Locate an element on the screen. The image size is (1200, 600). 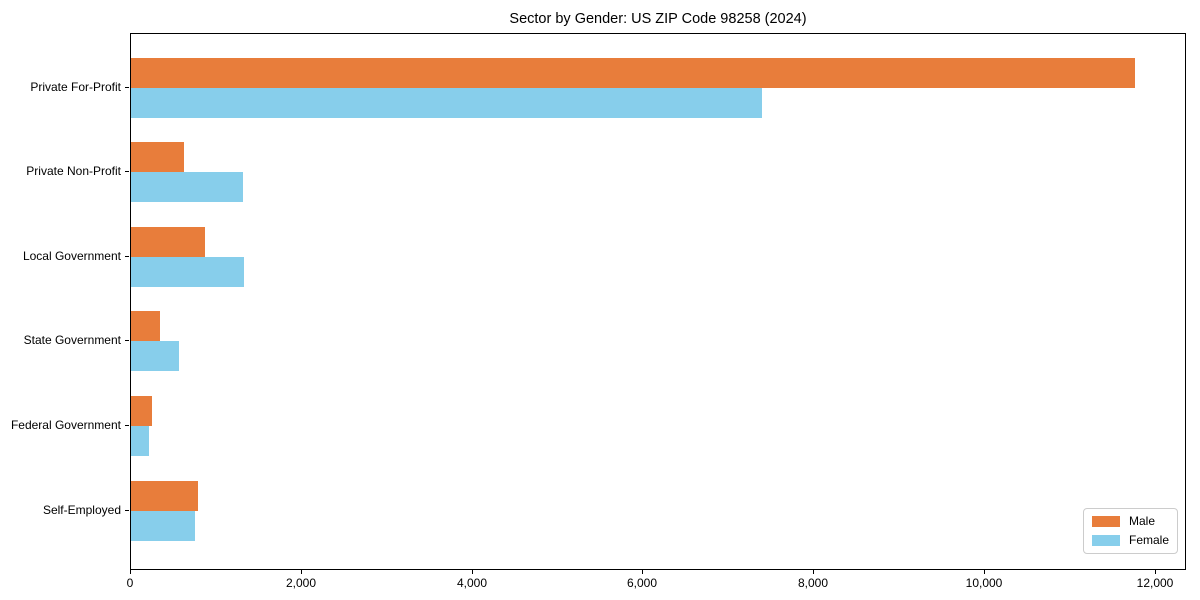
ytick-mark-private-for-profit is located at coordinates (127, 87).